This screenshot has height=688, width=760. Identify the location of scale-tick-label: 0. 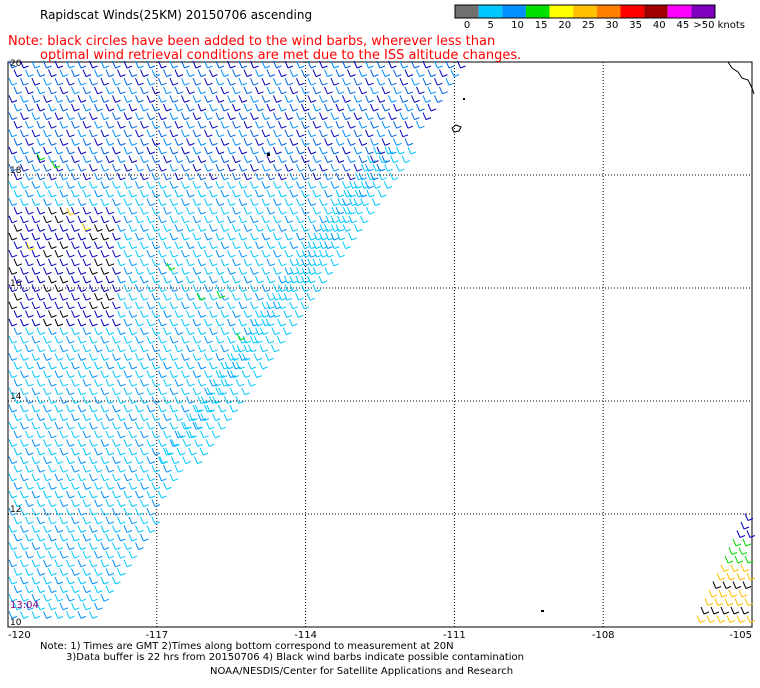
(467, 25).